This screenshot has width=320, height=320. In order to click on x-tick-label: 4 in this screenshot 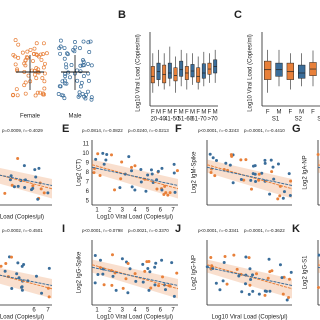, I will do `click(135, 211)`.